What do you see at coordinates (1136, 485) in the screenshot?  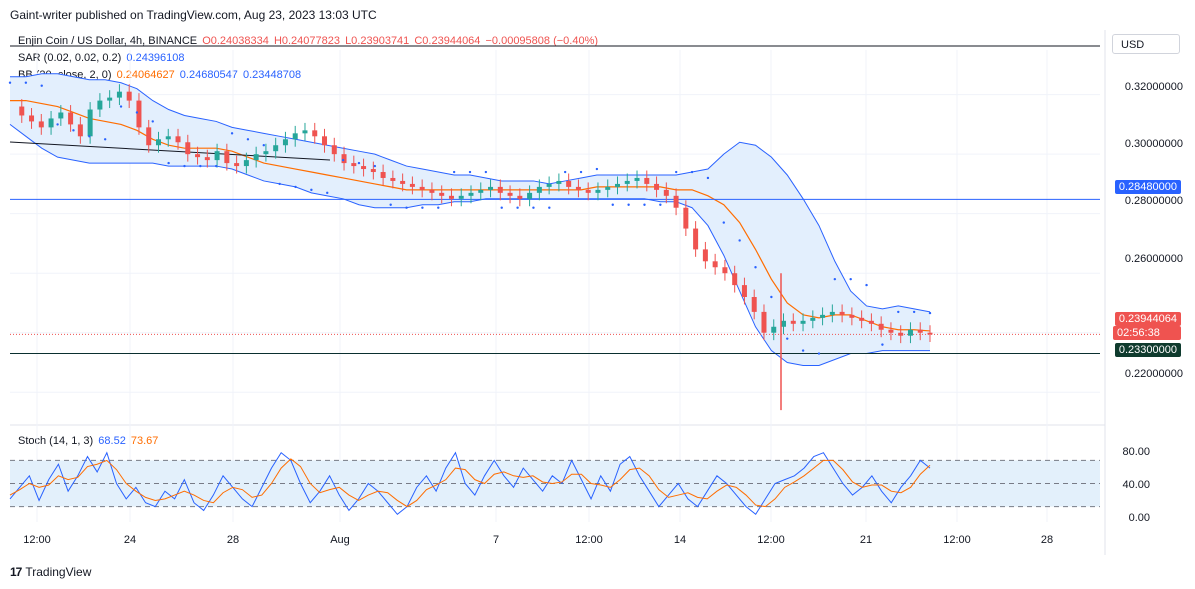 I see `stoch-tick: 40.00` at bounding box center [1136, 485].